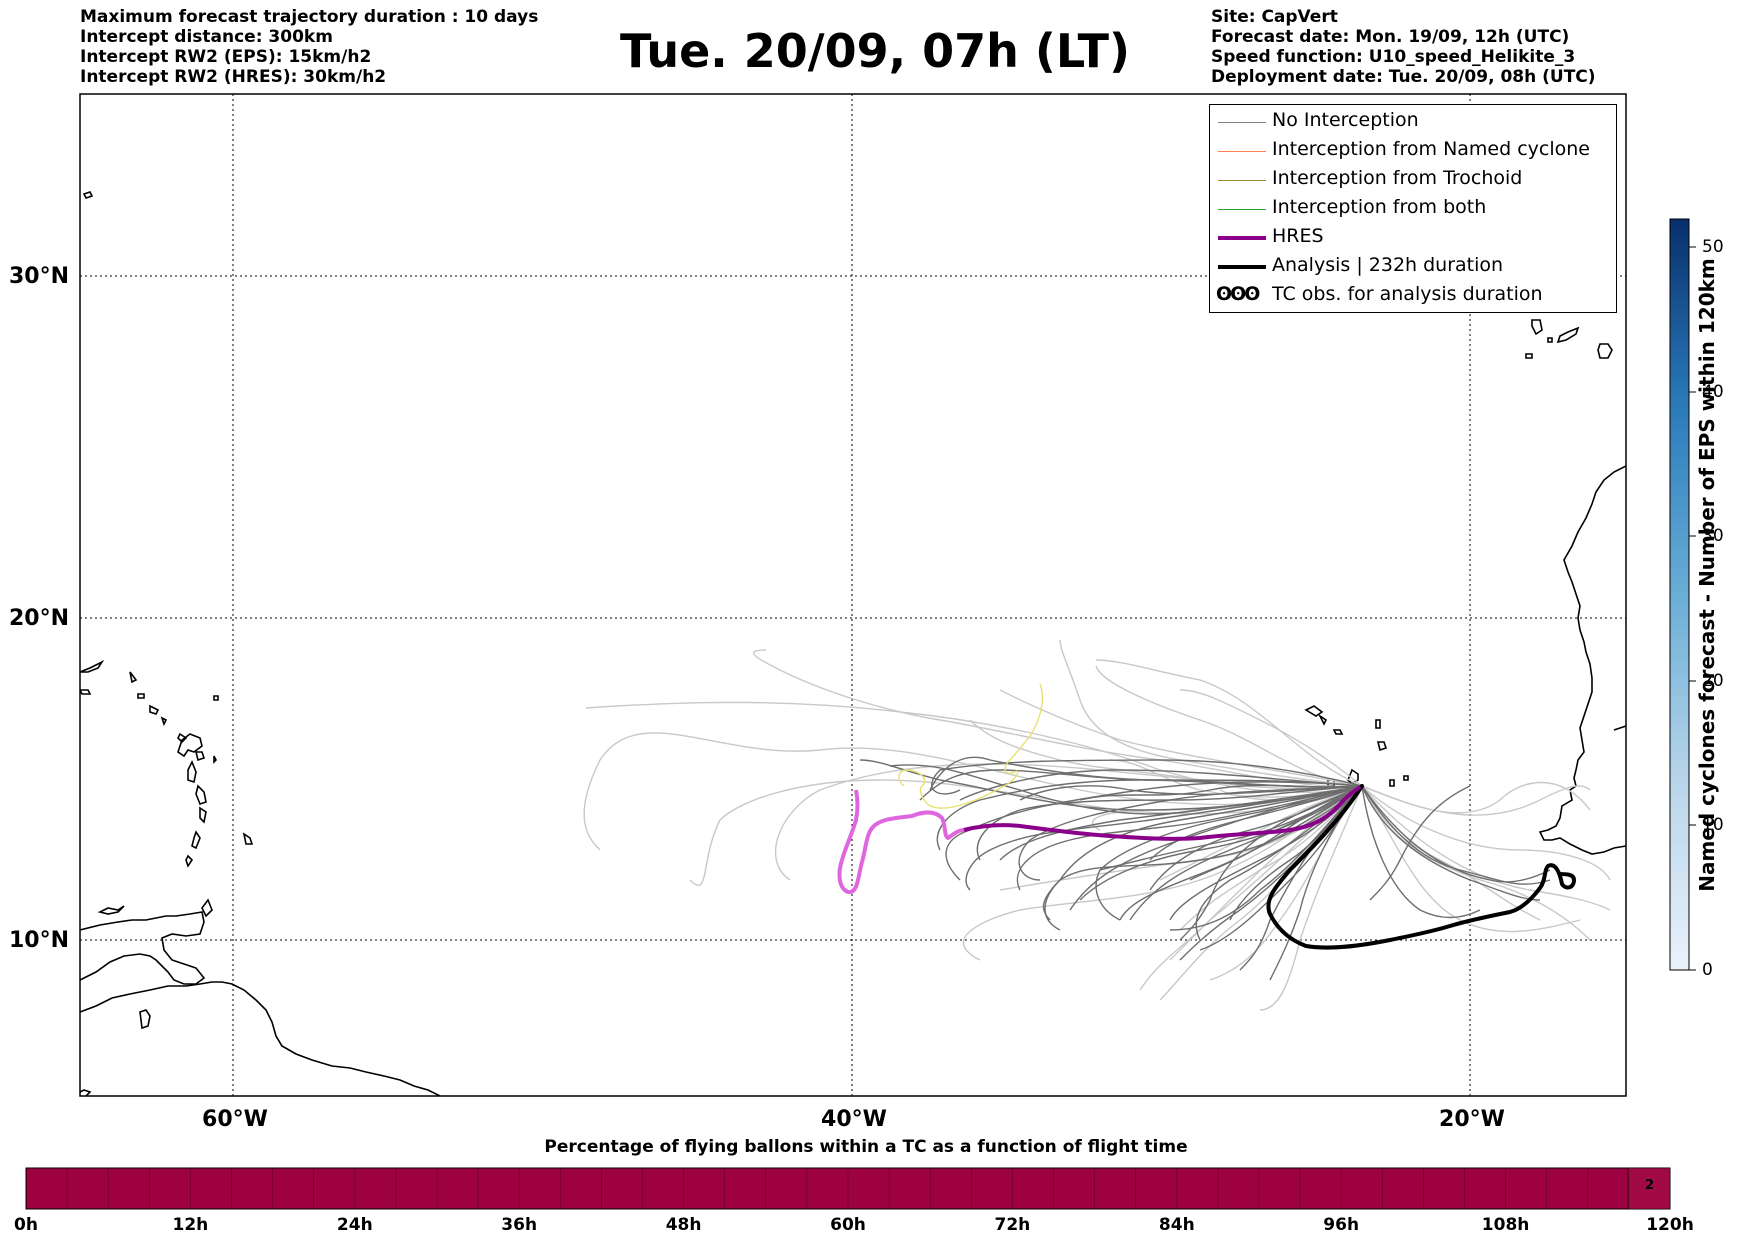 The width and height of the screenshot is (1752, 1241). Describe the element at coordinates (1298, 236) in the screenshot. I see `legend-label: HRES` at that location.